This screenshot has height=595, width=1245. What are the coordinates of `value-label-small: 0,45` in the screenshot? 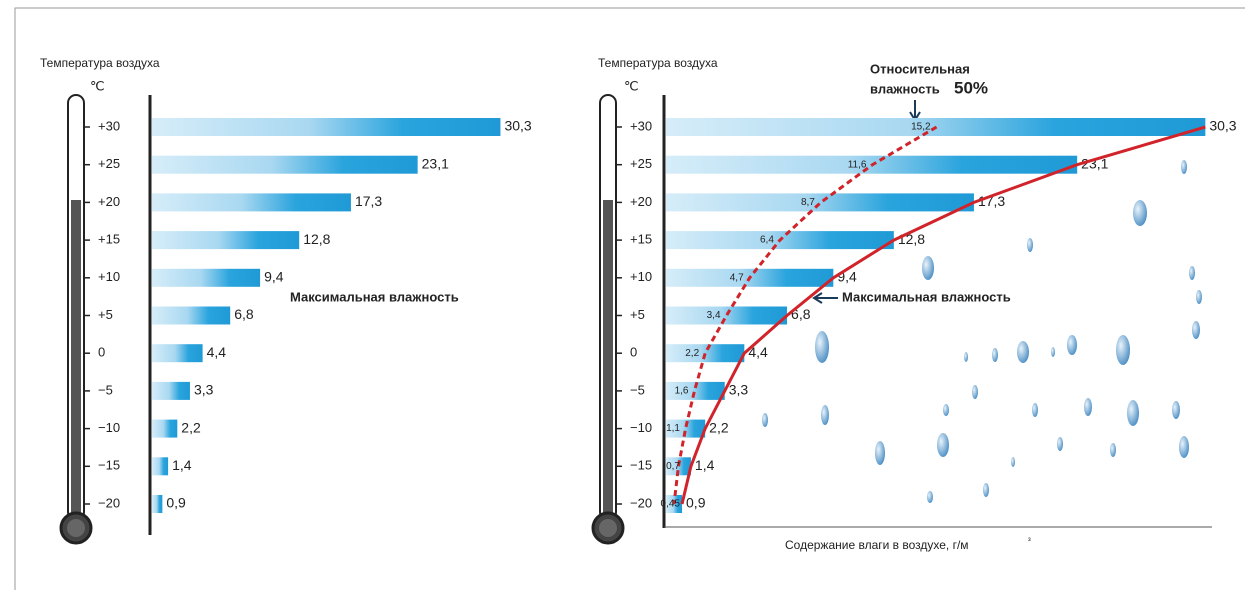 It's located at (671, 504).